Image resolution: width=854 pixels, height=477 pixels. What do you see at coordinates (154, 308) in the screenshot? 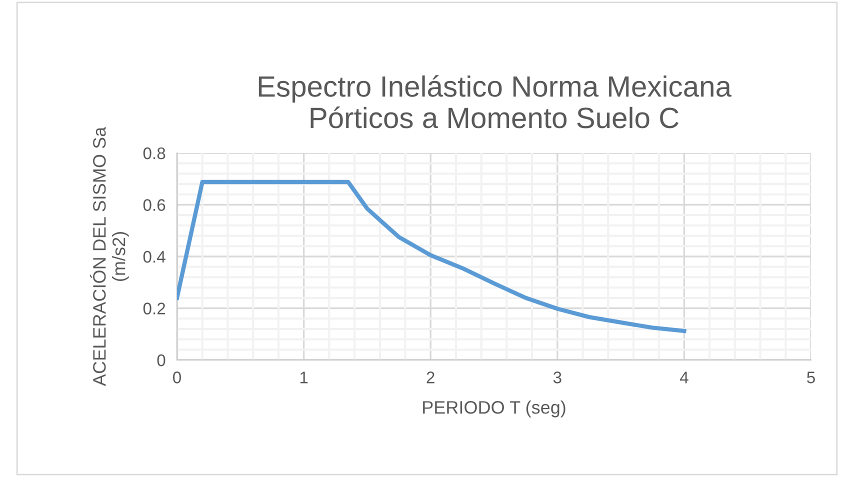
I see `y-tick-label: 0.2` at bounding box center [154, 308].